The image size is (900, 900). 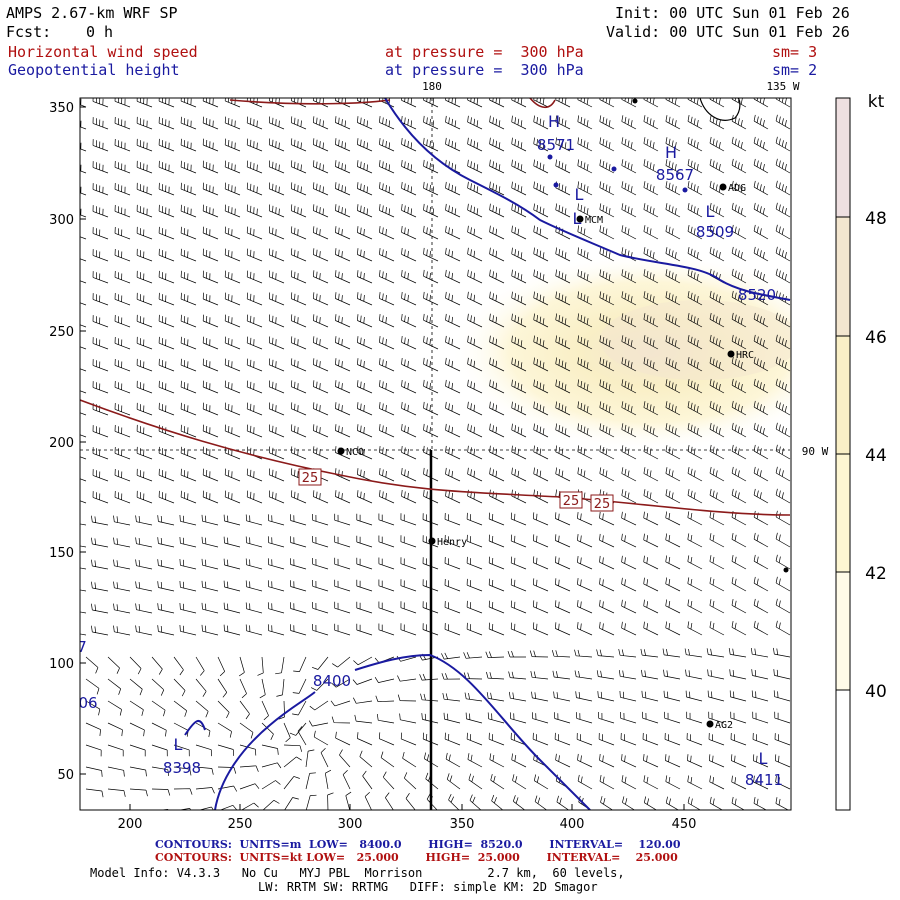 I want to click on field2-name: Geopotential height, so click(x=94, y=70).